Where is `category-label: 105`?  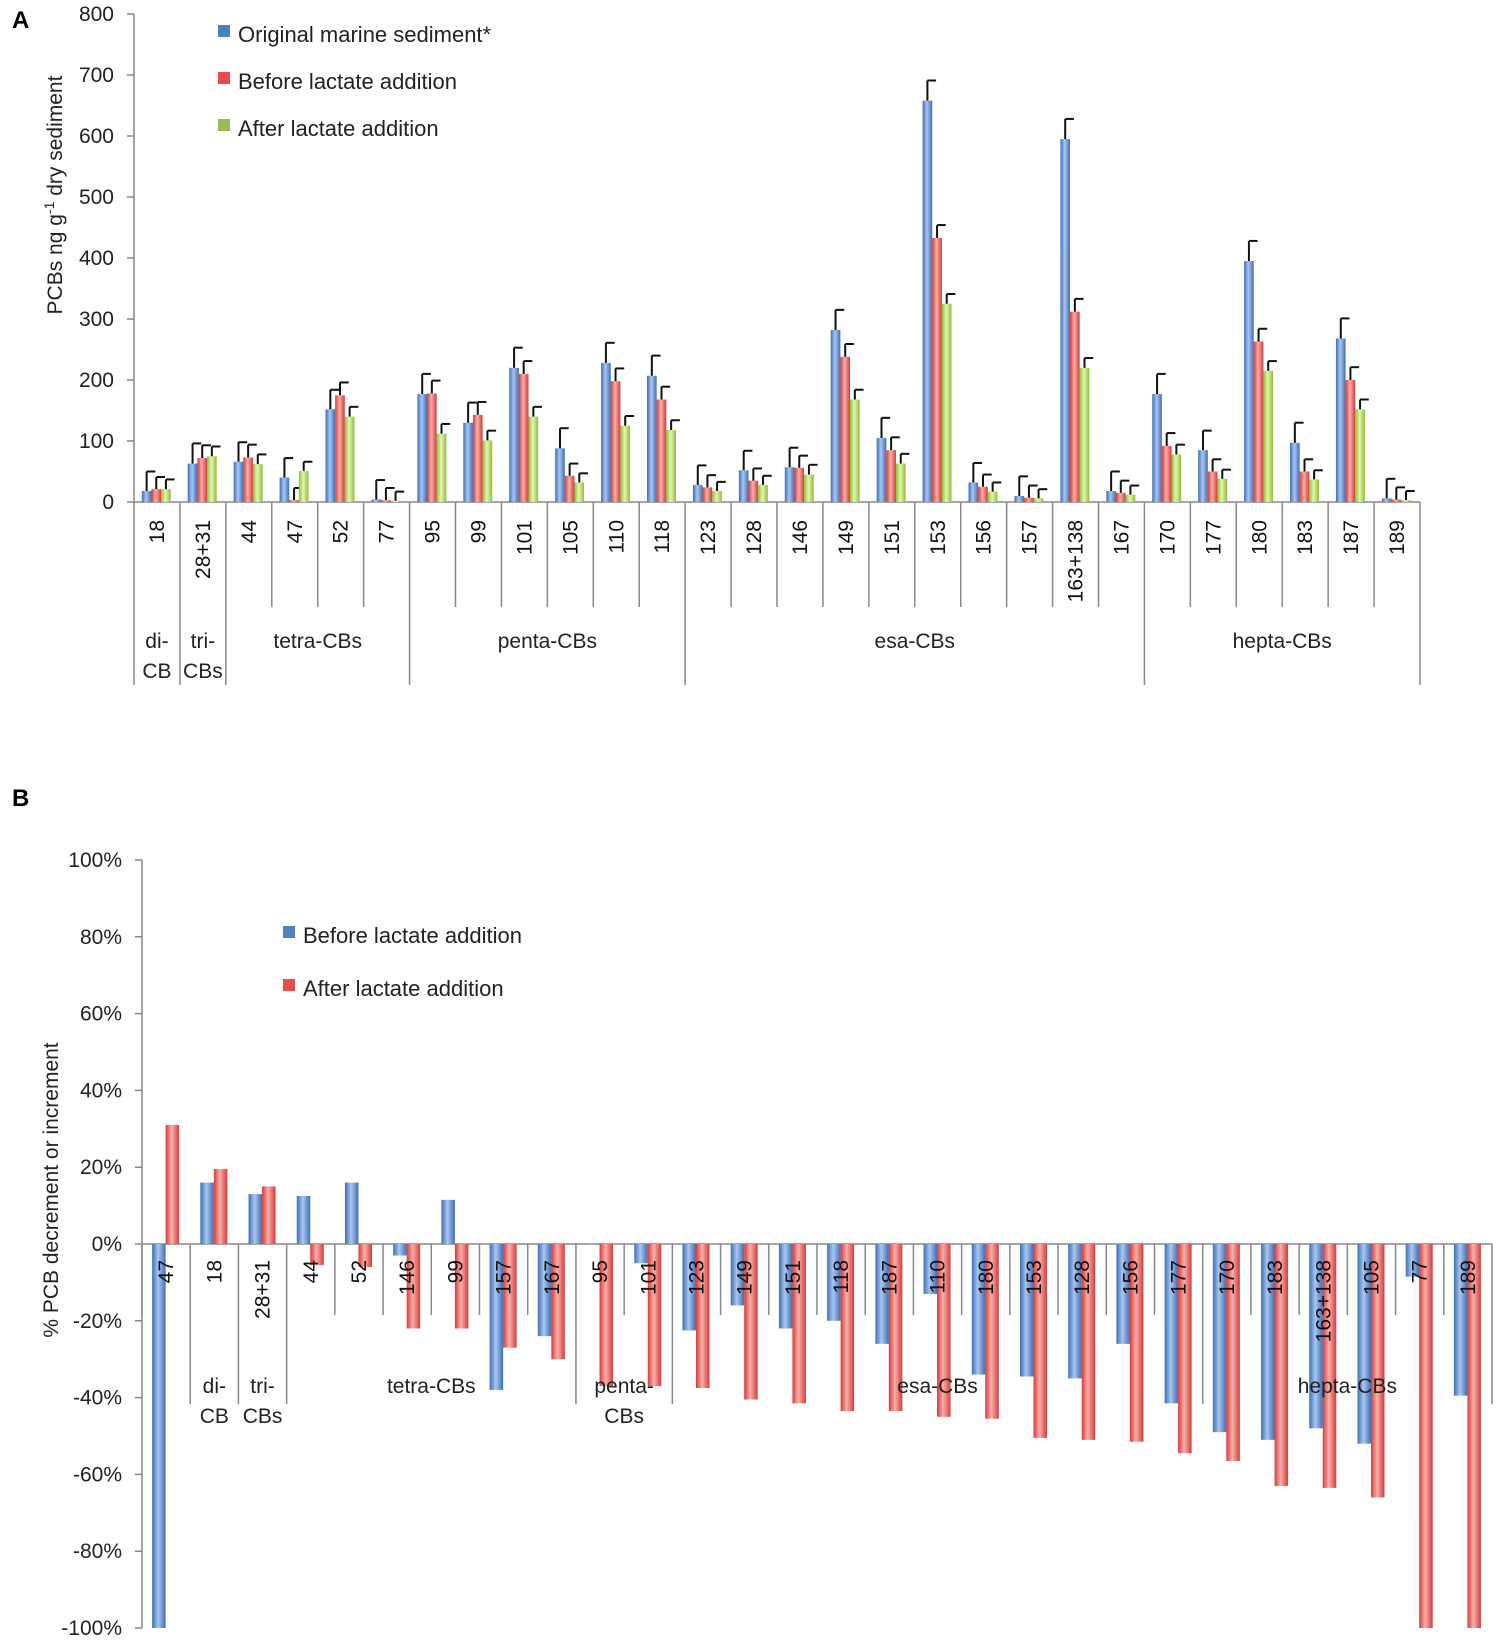 category-label: 105 is located at coordinates (1371, 1277).